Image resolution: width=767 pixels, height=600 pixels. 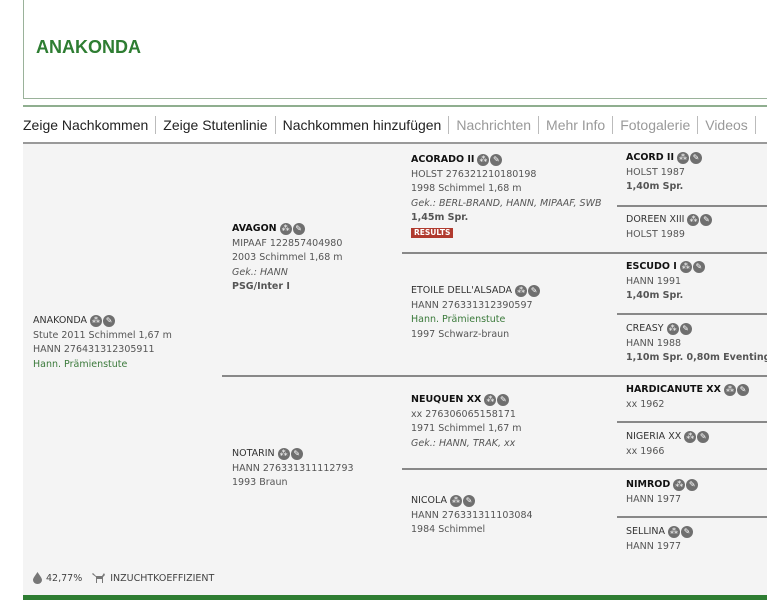 I want to click on footer-bar, so click(x=395, y=597).